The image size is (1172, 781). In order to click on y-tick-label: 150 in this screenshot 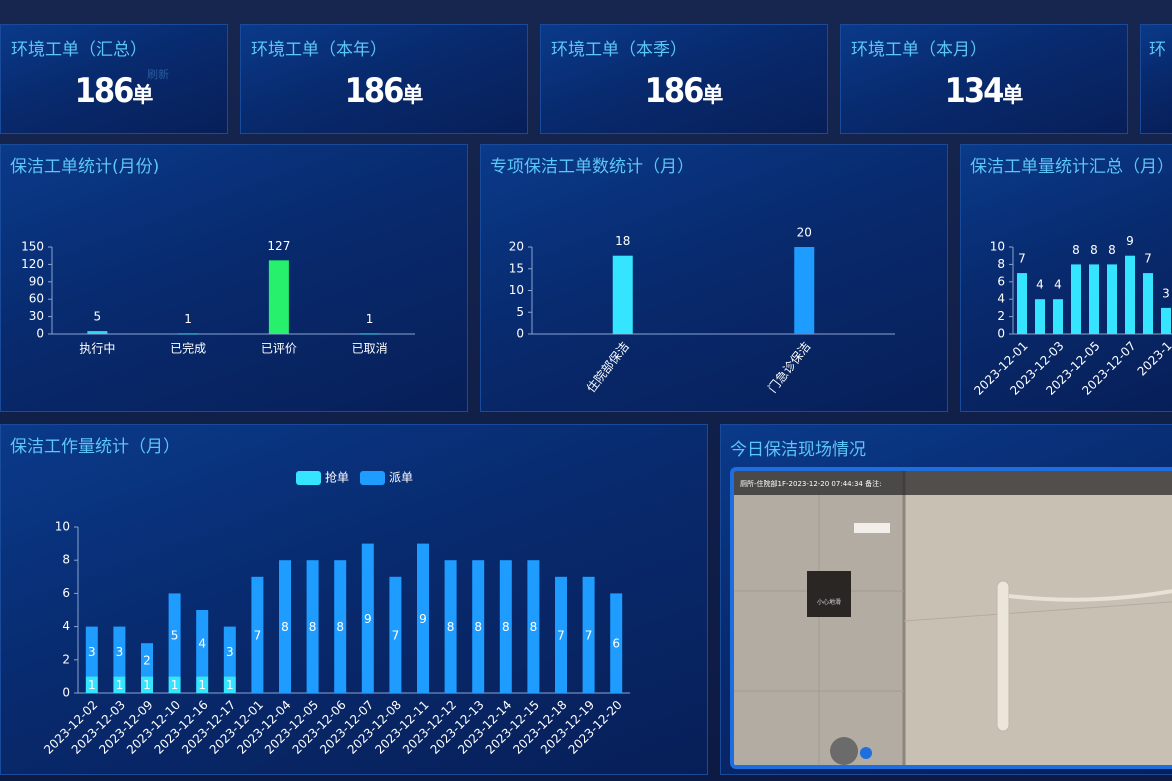, I will do `click(32, 247)`.